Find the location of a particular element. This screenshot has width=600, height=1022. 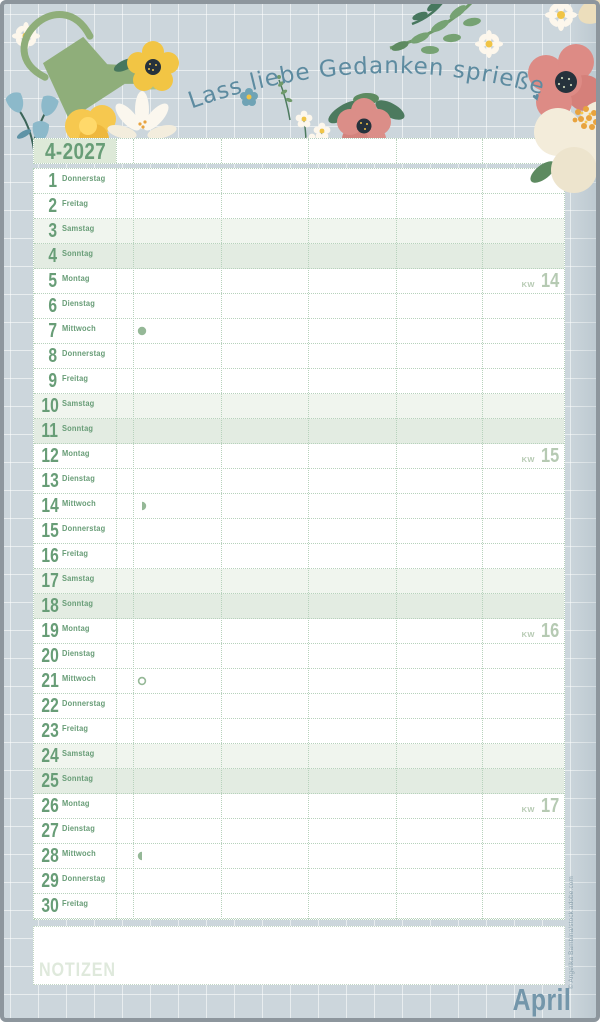

day-row-7: 7 Mittwoch is located at coordinates (299, 331).